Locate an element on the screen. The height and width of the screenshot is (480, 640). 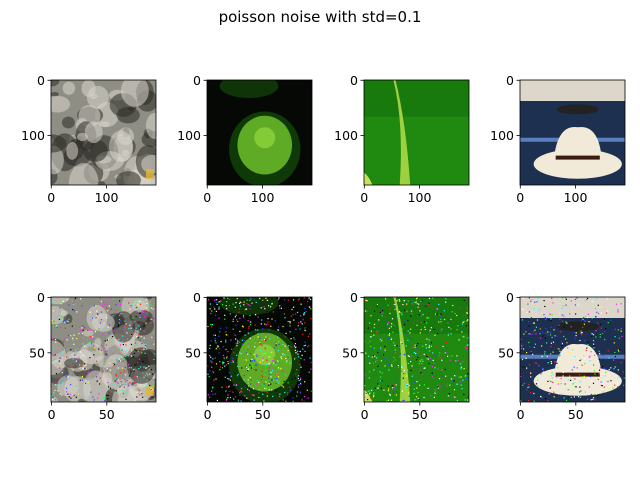
image-panel-top-2: 0 100 0 100 is located at coordinates (245, 139).